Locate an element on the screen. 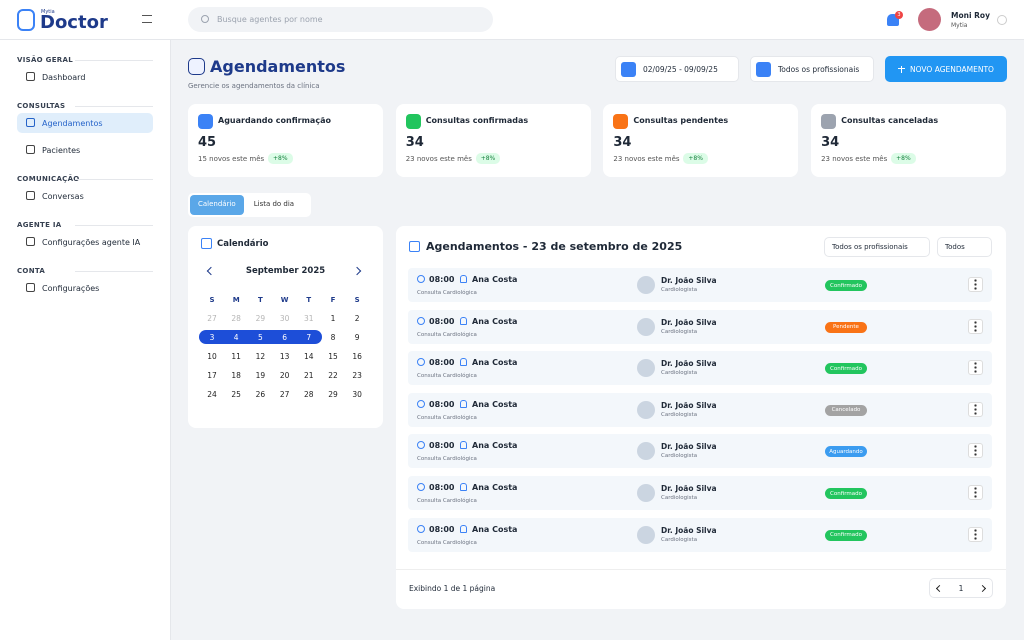 The height and width of the screenshot is (640, 1024). nav-item: Agendamentos is located at coordinates (85, 123).